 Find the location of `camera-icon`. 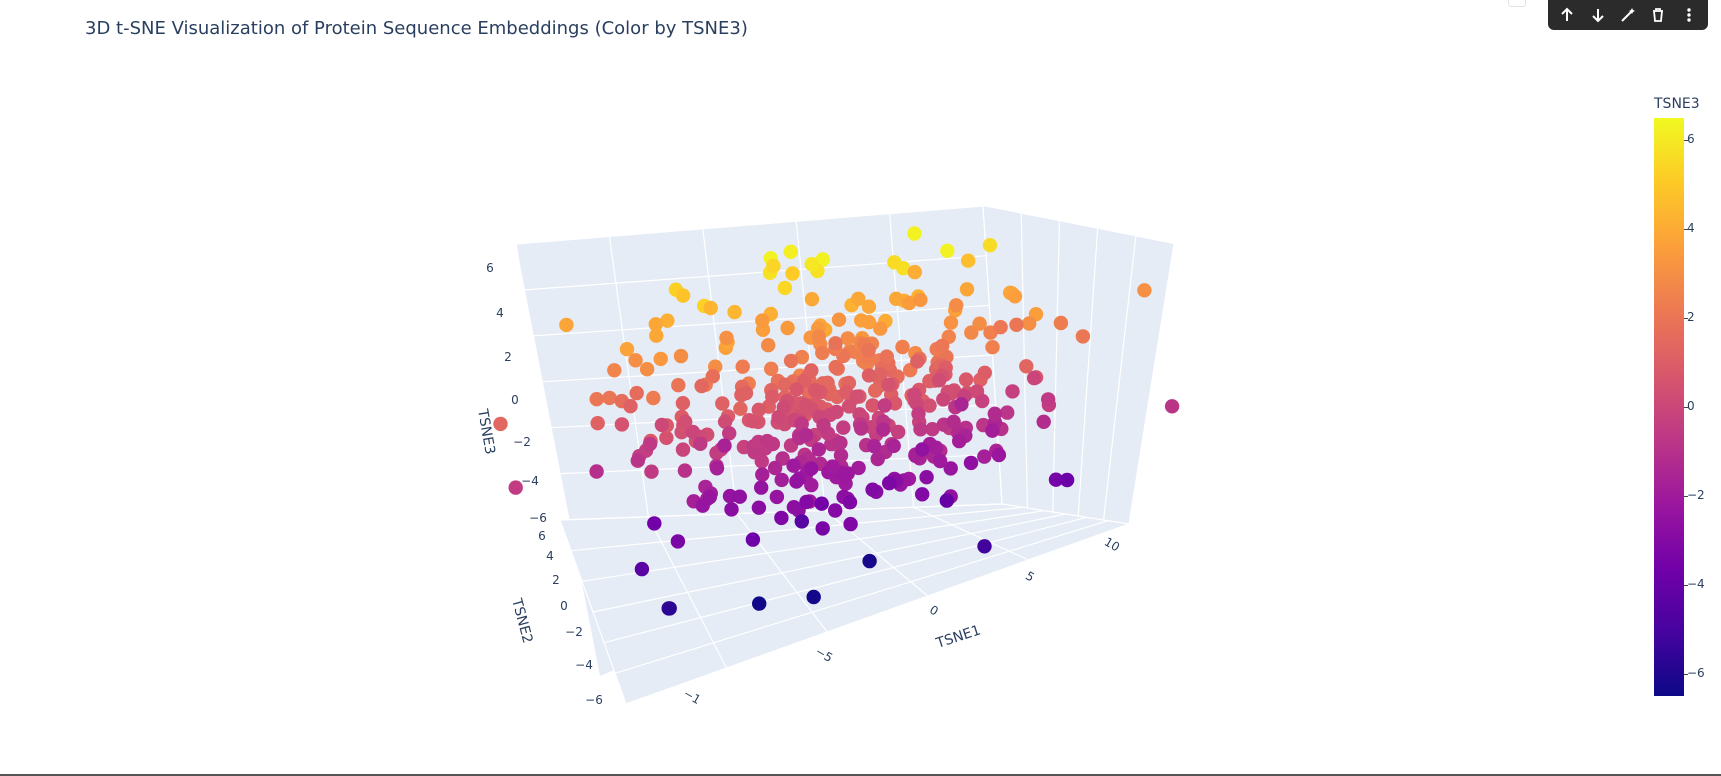

camera-icon is located at coordinates (1517, 3).